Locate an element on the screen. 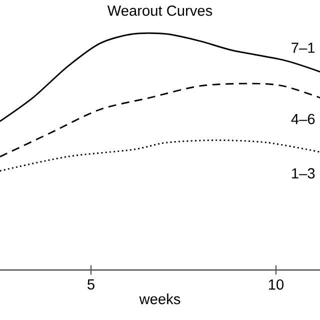 The height and width of the screenshot is (320, 320). x-axis-title: weeks is located at coordinates (159, 298).